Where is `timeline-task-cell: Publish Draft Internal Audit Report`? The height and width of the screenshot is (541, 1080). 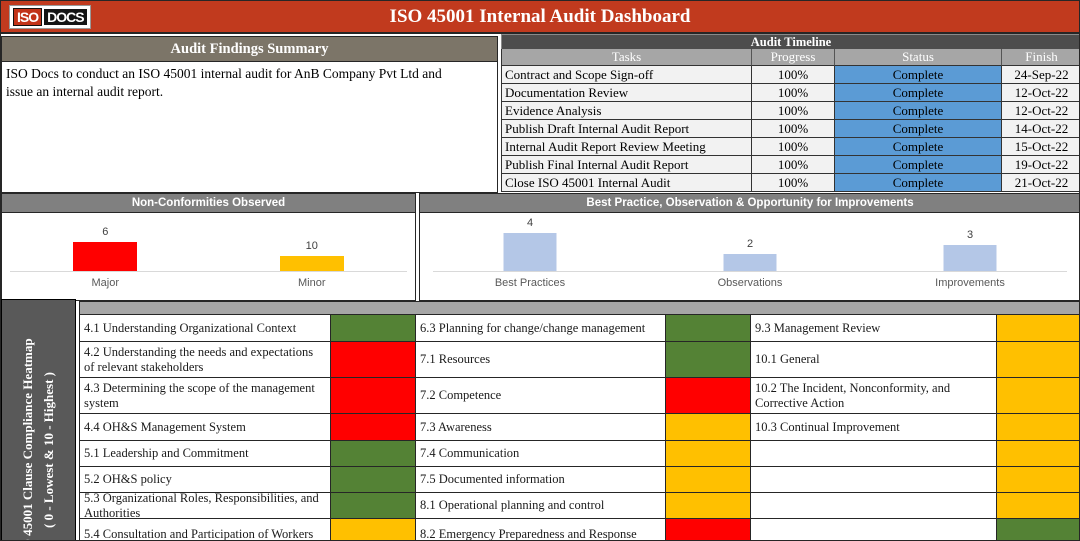
timeline-task-cell: Publish Draft Internal Audit Report is located at coordinates (627, 129).